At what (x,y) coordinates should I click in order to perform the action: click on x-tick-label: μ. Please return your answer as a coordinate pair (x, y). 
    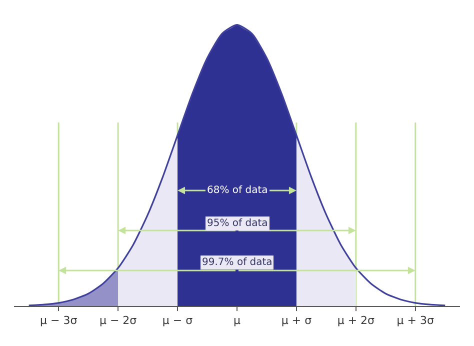
    Looking at the image, I should click on (237, 321).